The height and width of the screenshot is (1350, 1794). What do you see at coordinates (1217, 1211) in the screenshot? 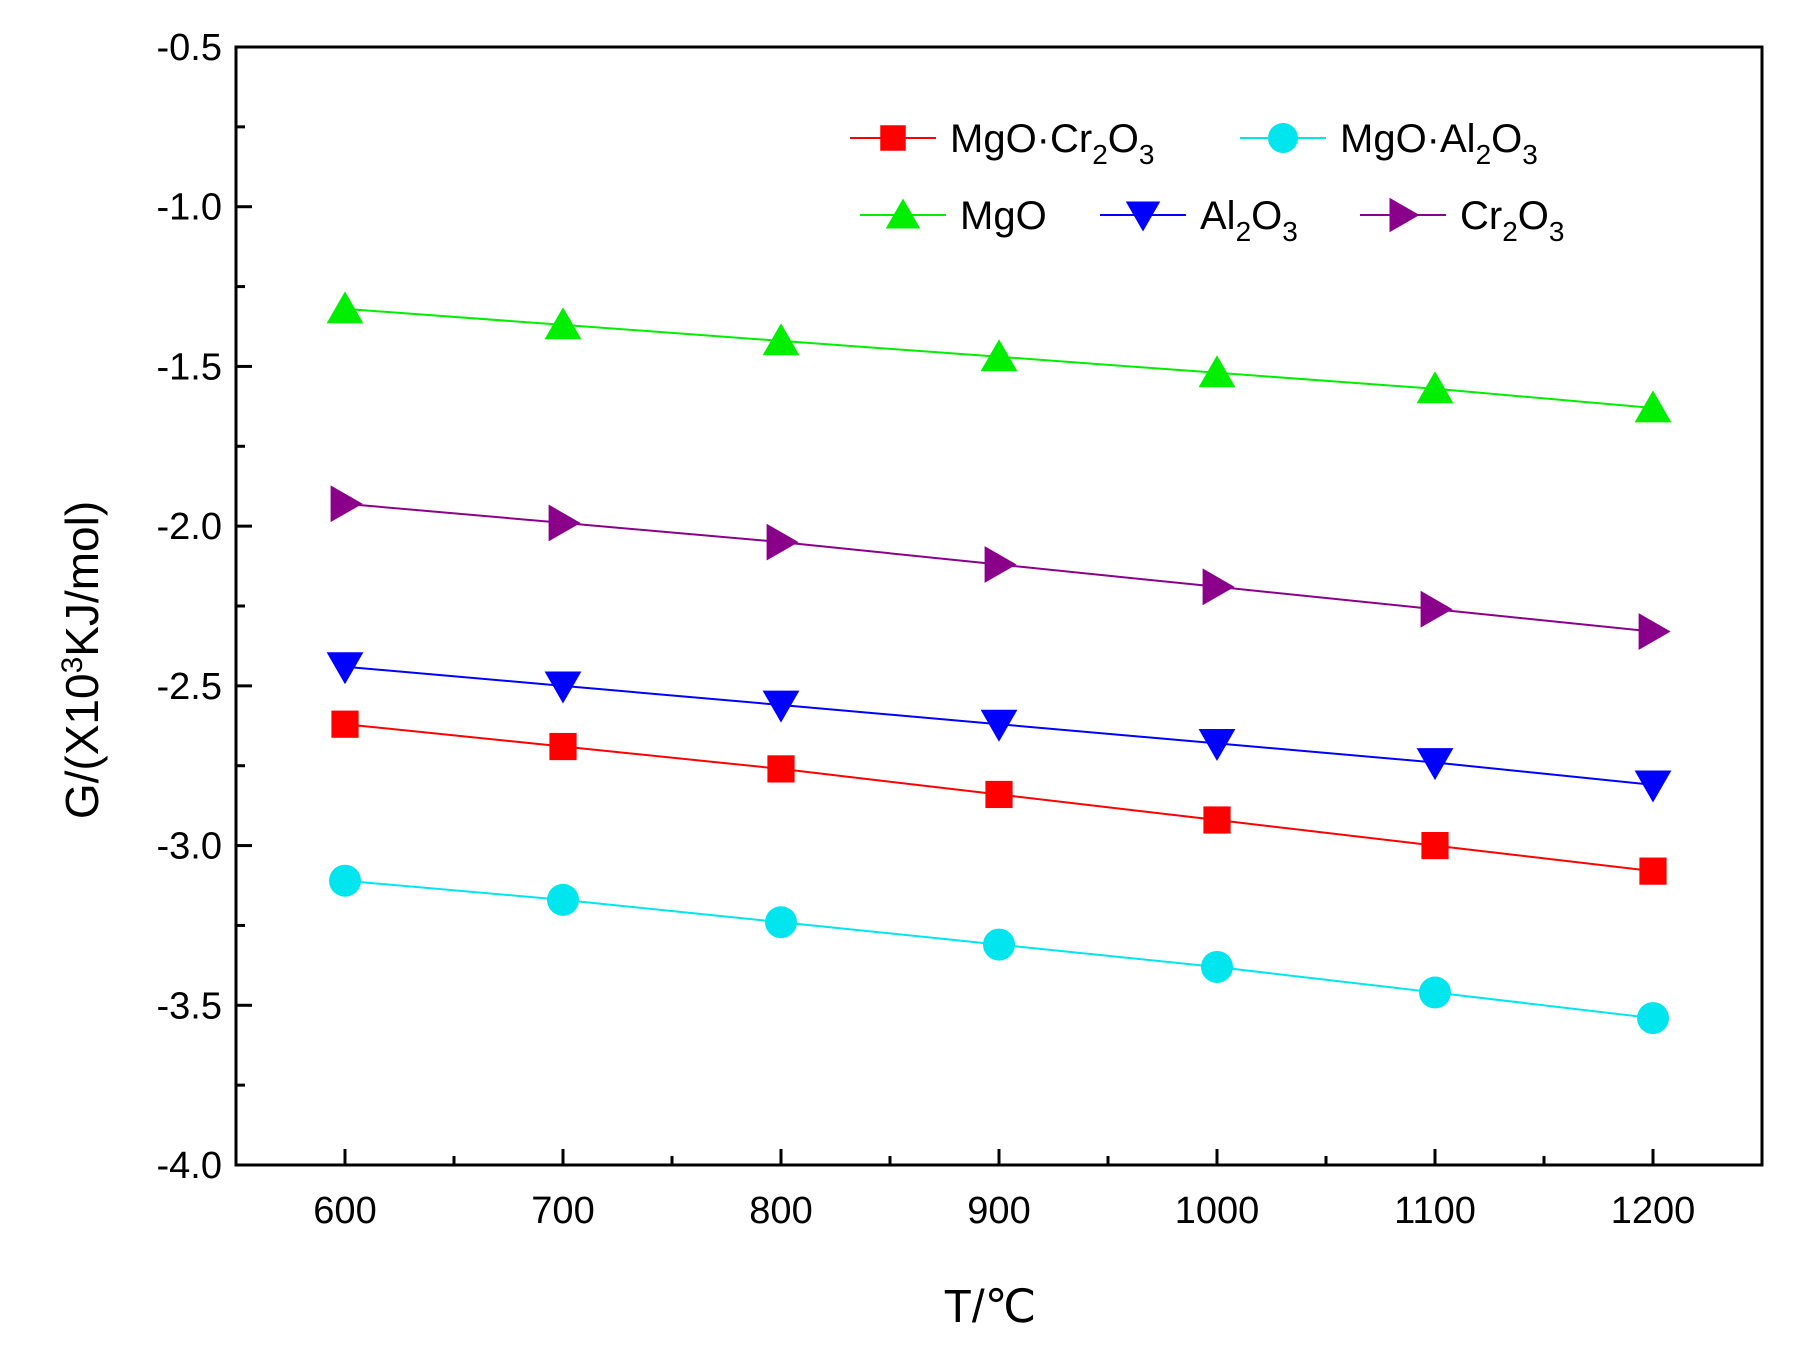
I see `x-tick-label: 1000` at bounding box center [1217, 1211].